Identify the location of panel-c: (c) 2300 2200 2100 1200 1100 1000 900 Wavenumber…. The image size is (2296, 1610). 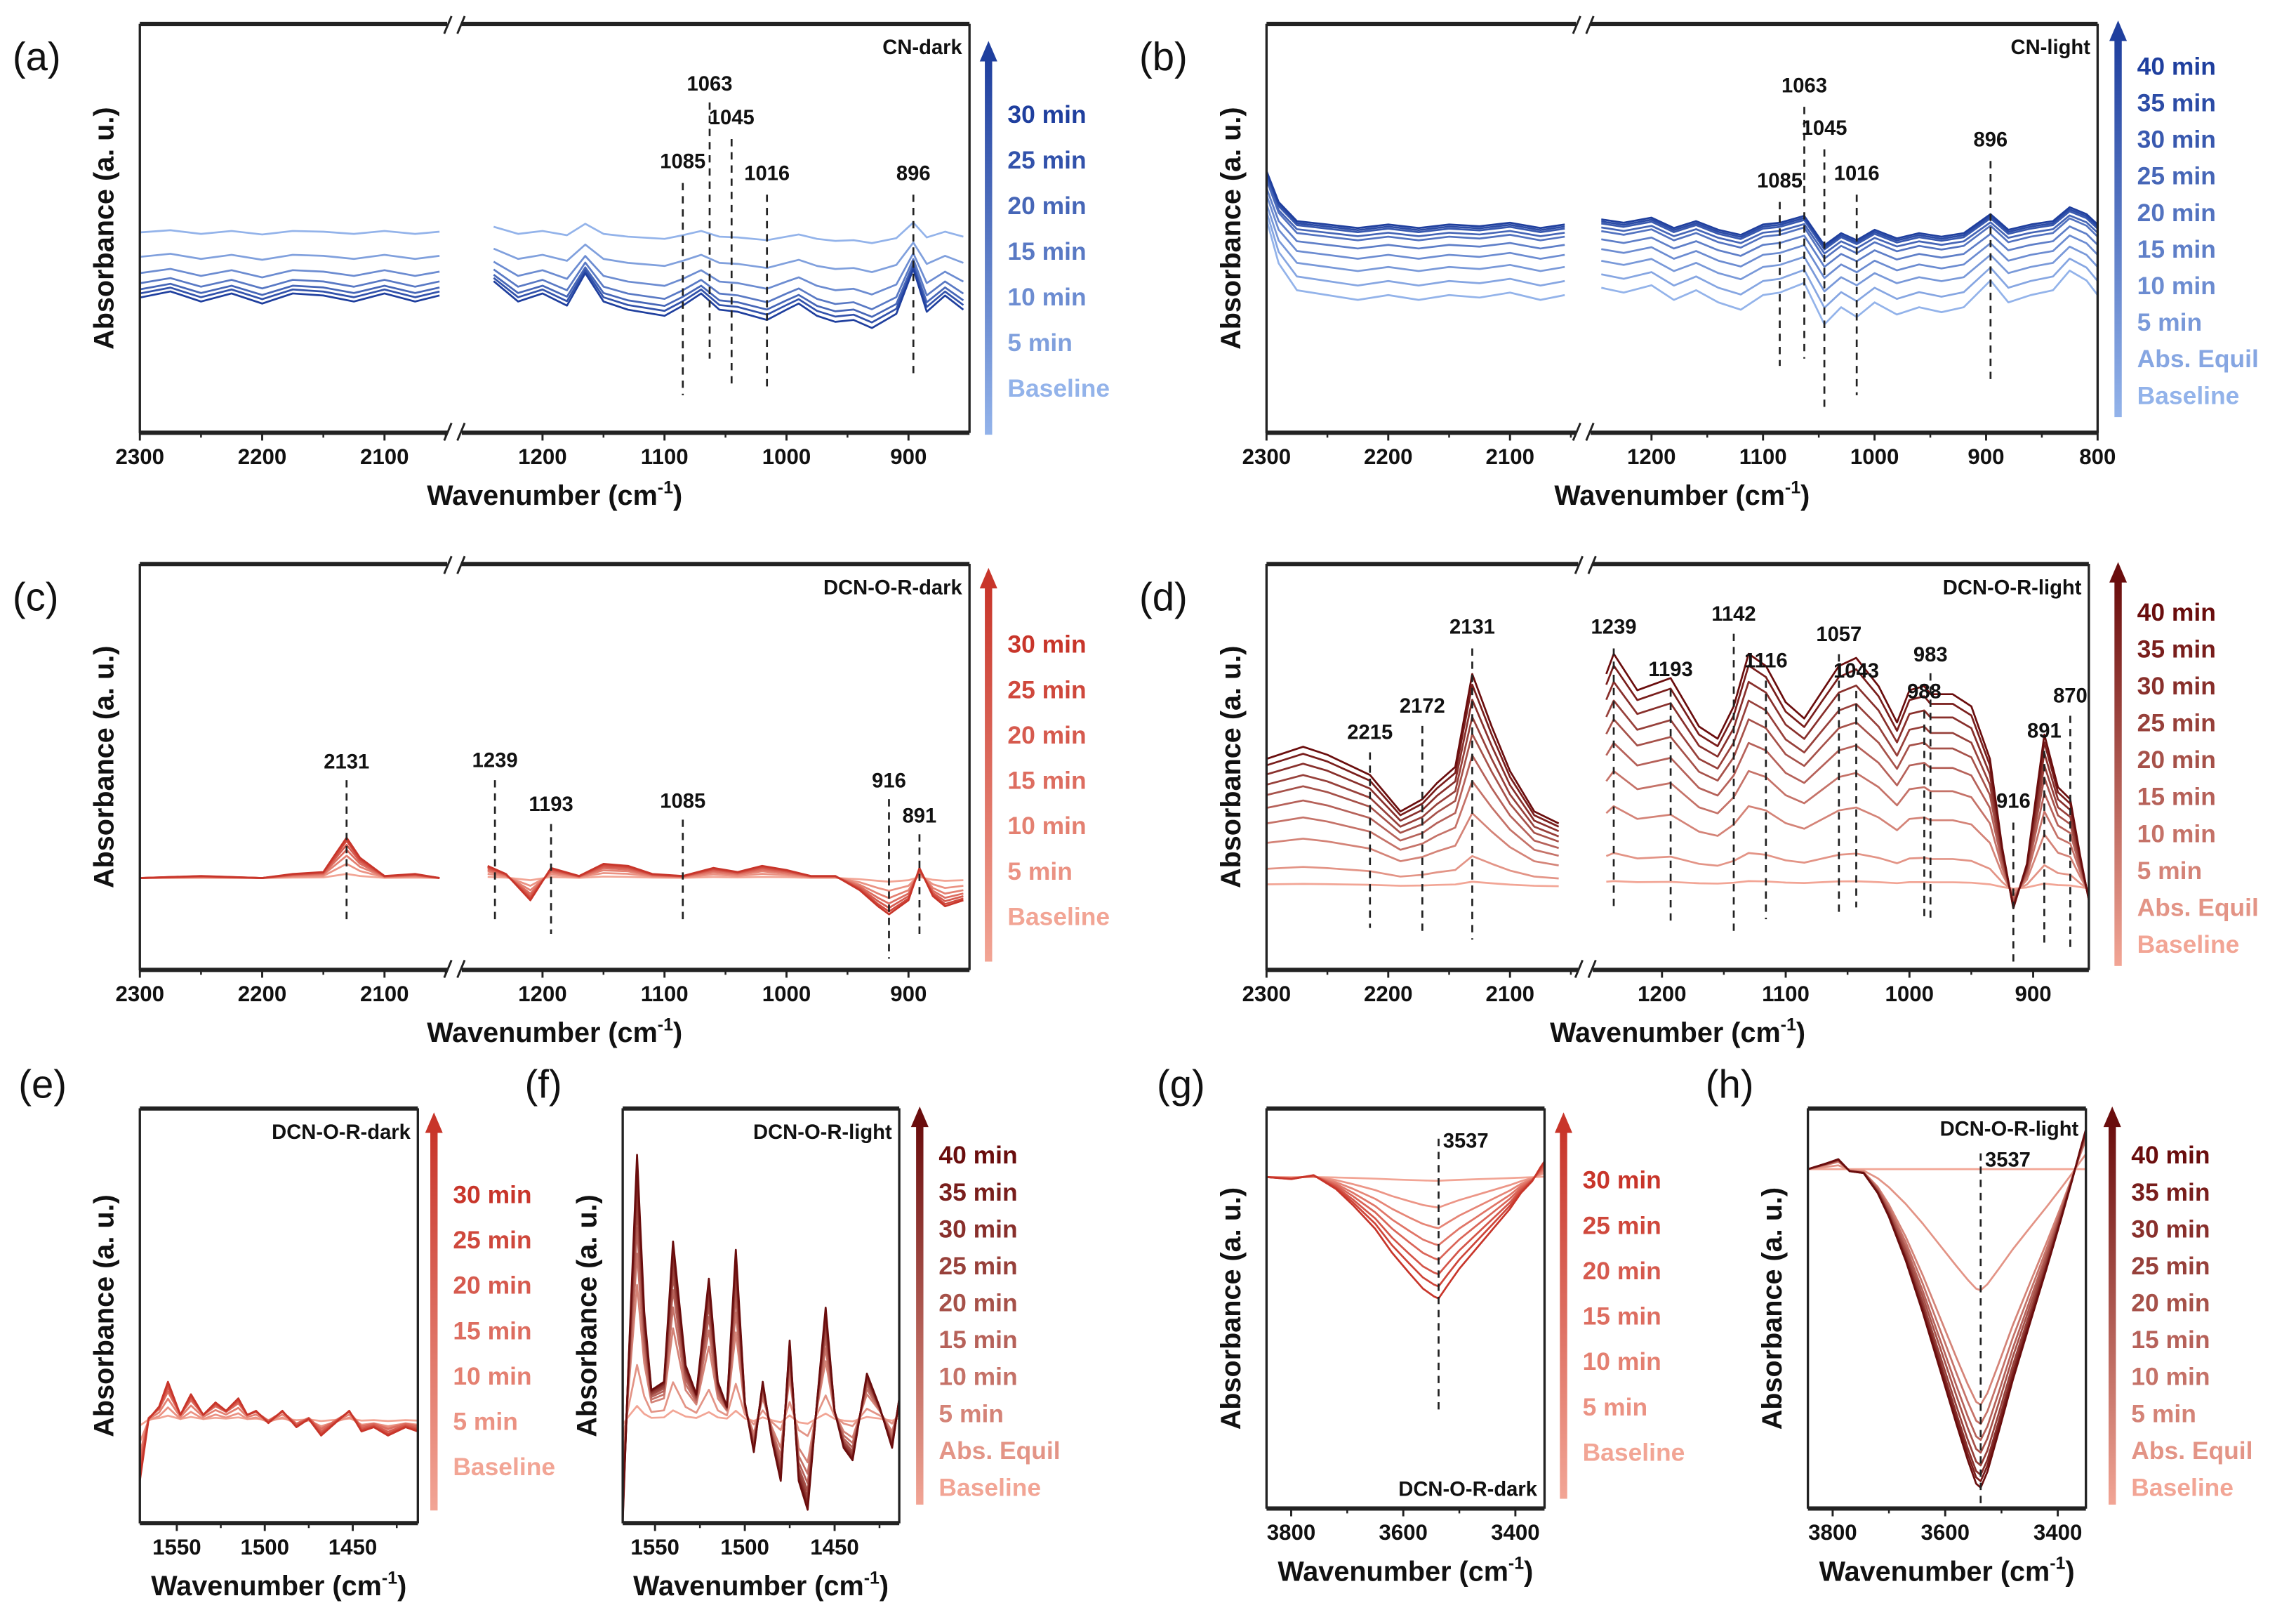
(561, 801).